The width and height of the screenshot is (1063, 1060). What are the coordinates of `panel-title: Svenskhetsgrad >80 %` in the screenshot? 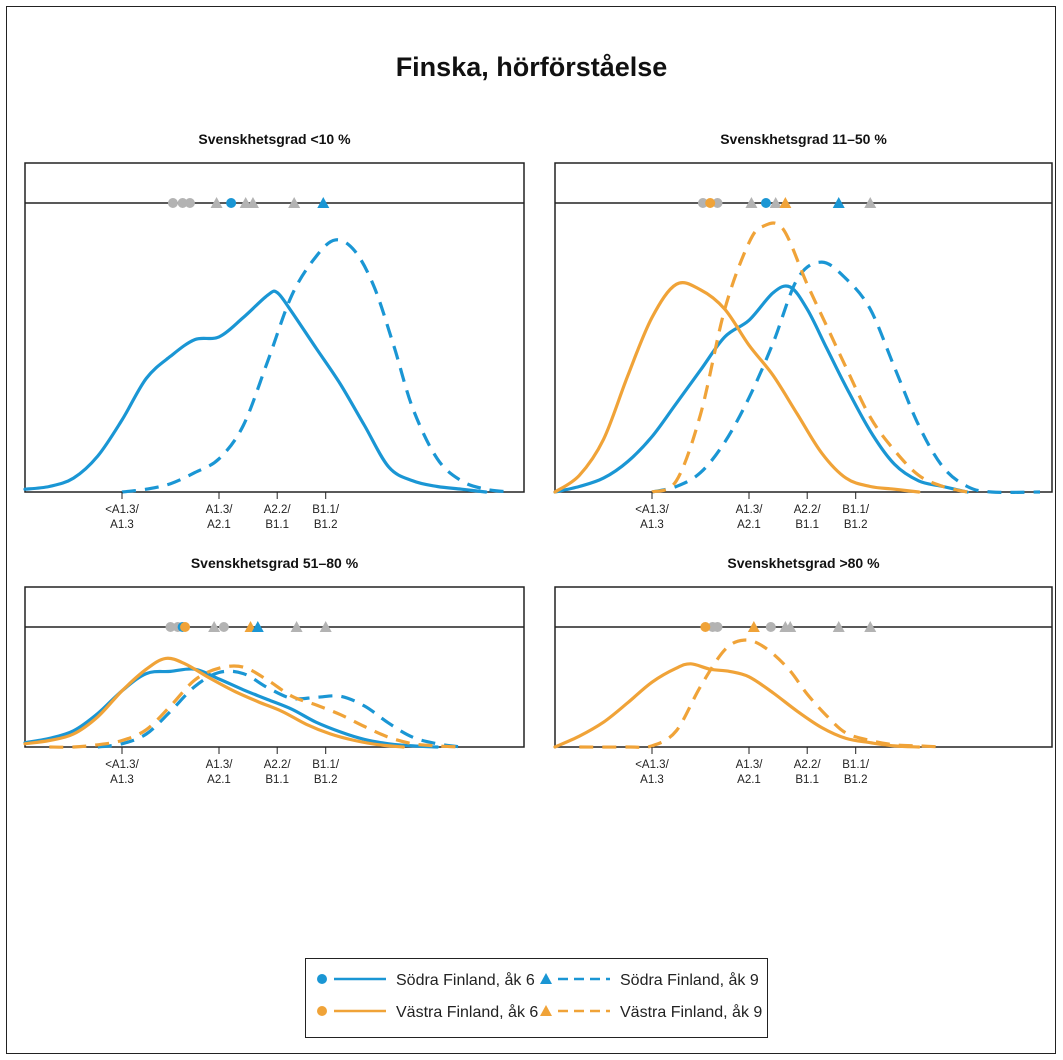 It's located at (803, 563).